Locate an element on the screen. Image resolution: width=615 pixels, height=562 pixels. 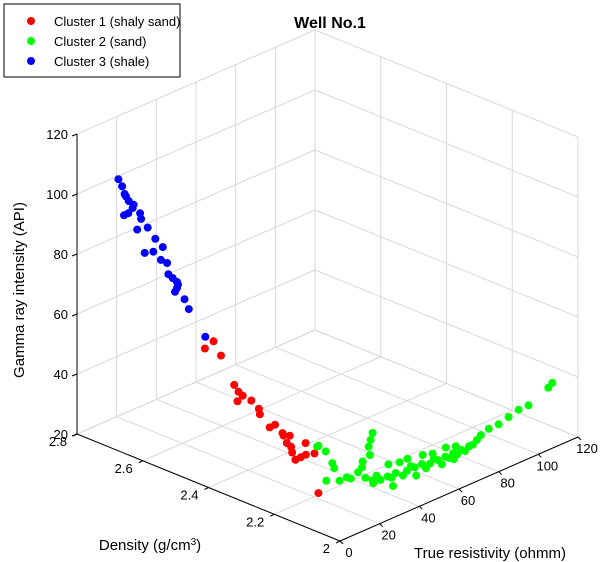
z-tick-label: 40 is located at coordinates (61, 374).